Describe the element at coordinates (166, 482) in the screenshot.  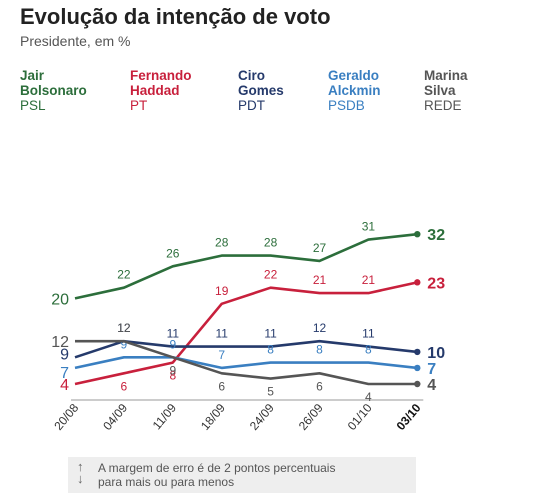
I see `note-line-2: para mais ou para menos` at that location.